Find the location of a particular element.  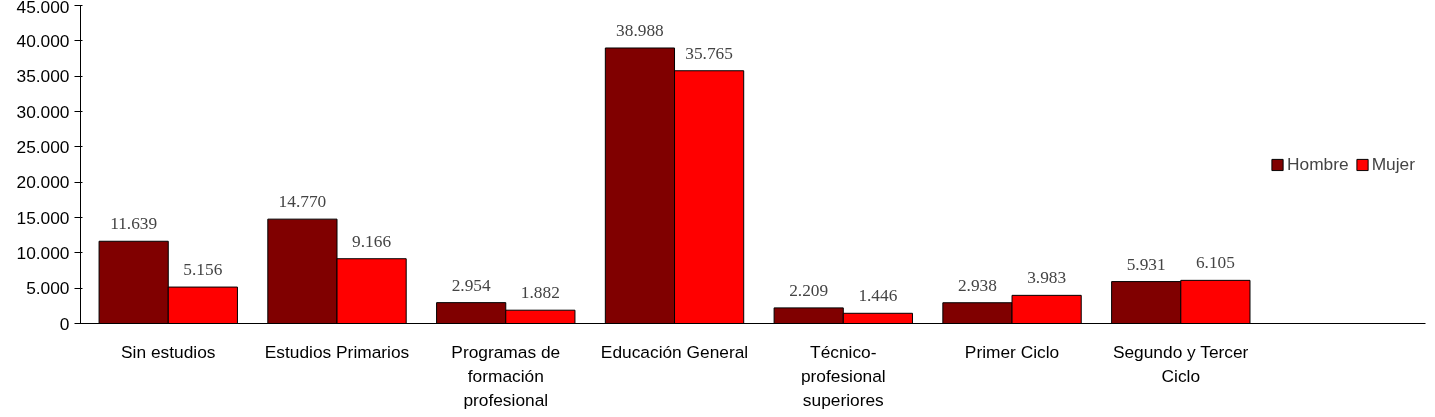

y-tick-label: 5.000 is located at coordinates (48, 288).